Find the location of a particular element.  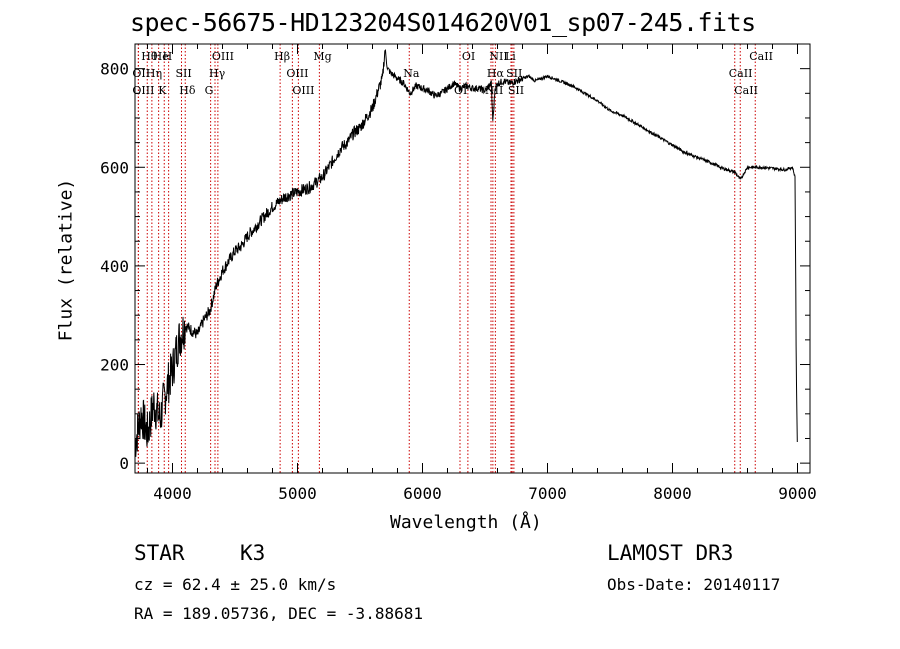

line-label-15: Mg is located at coordinates (322, 56).